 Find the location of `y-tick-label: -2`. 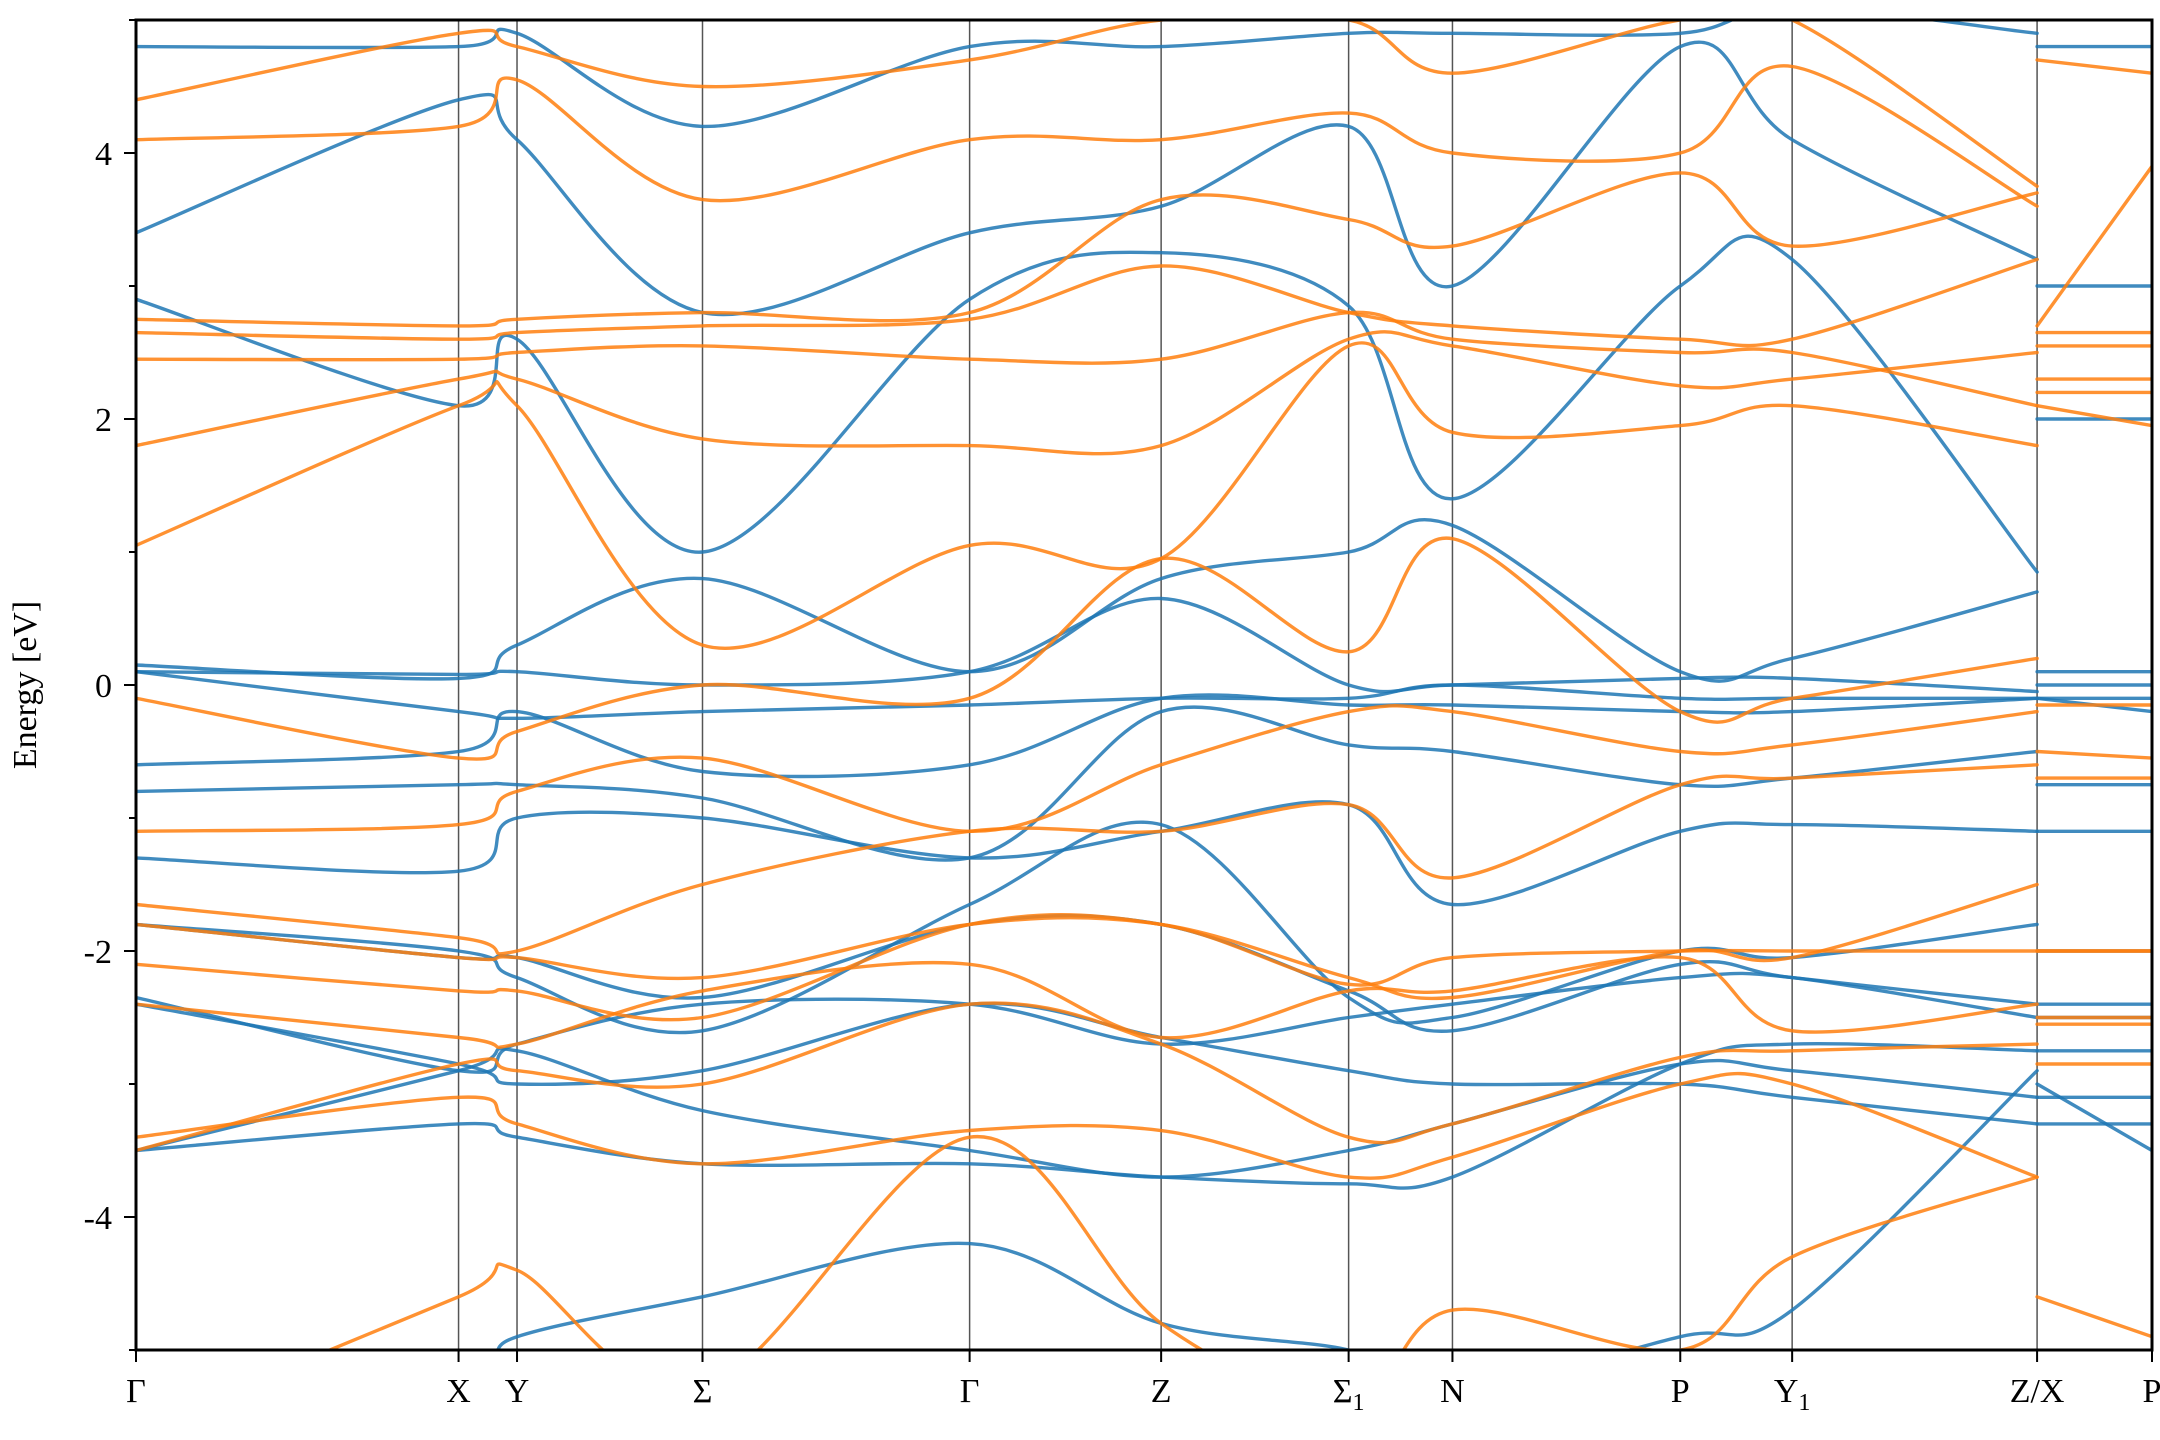

y-tick-label: -2 is located at coordinates (98, 952).